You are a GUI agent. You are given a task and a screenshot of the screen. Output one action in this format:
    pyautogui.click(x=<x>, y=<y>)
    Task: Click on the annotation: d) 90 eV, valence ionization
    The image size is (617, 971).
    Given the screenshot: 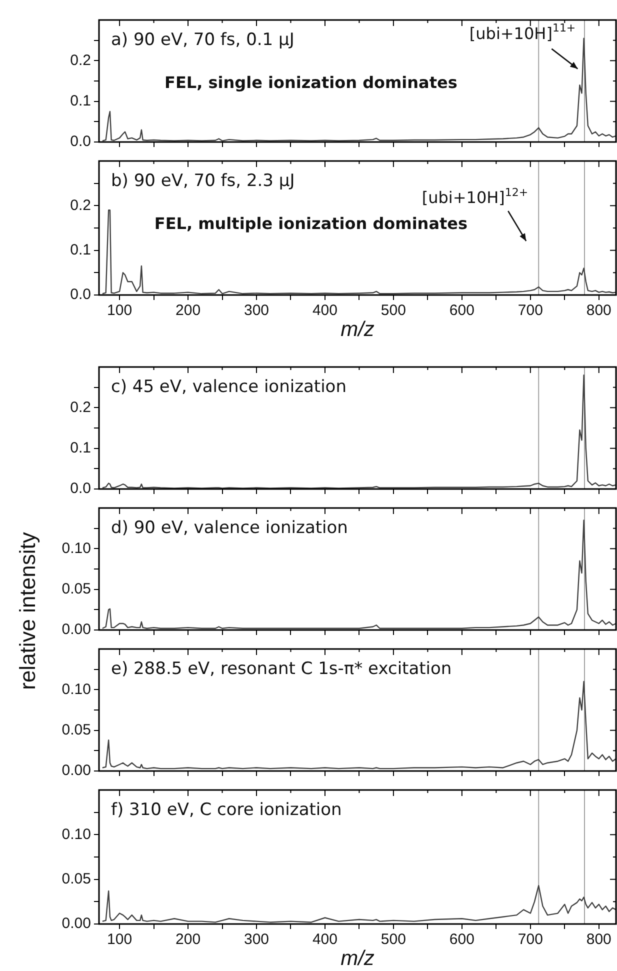 What is the action you would take?
    pyautogui.click(x=229, y=528)
    